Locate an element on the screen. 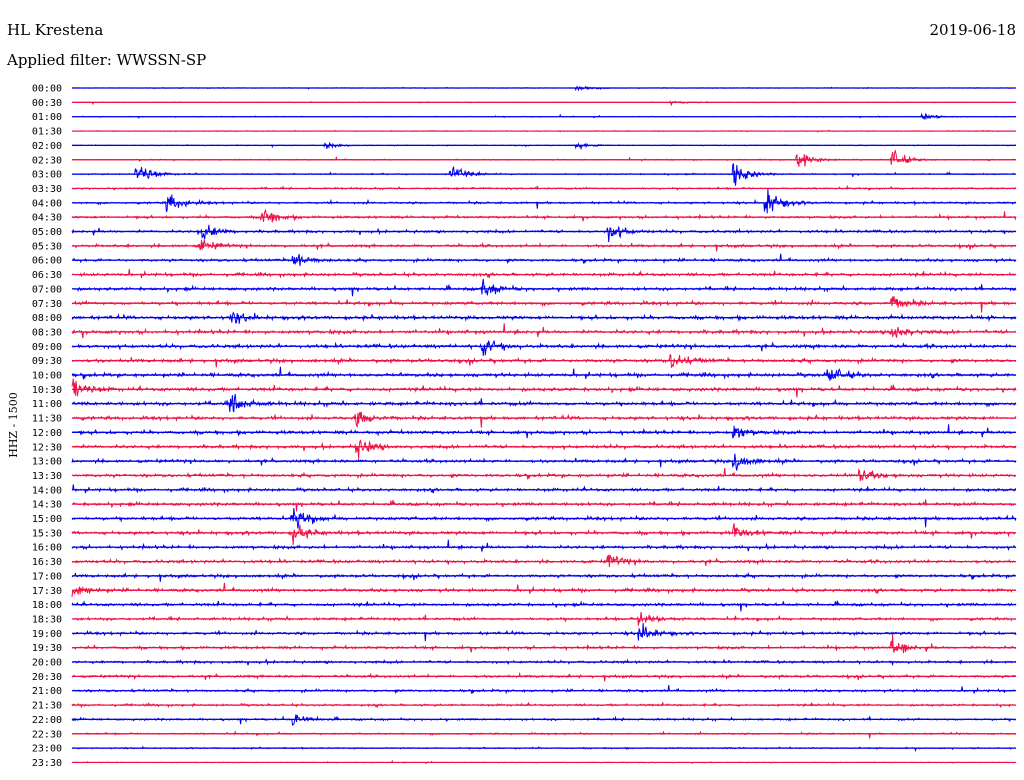  time-tick-label: 12:00 is located at coordinates (47, 433).